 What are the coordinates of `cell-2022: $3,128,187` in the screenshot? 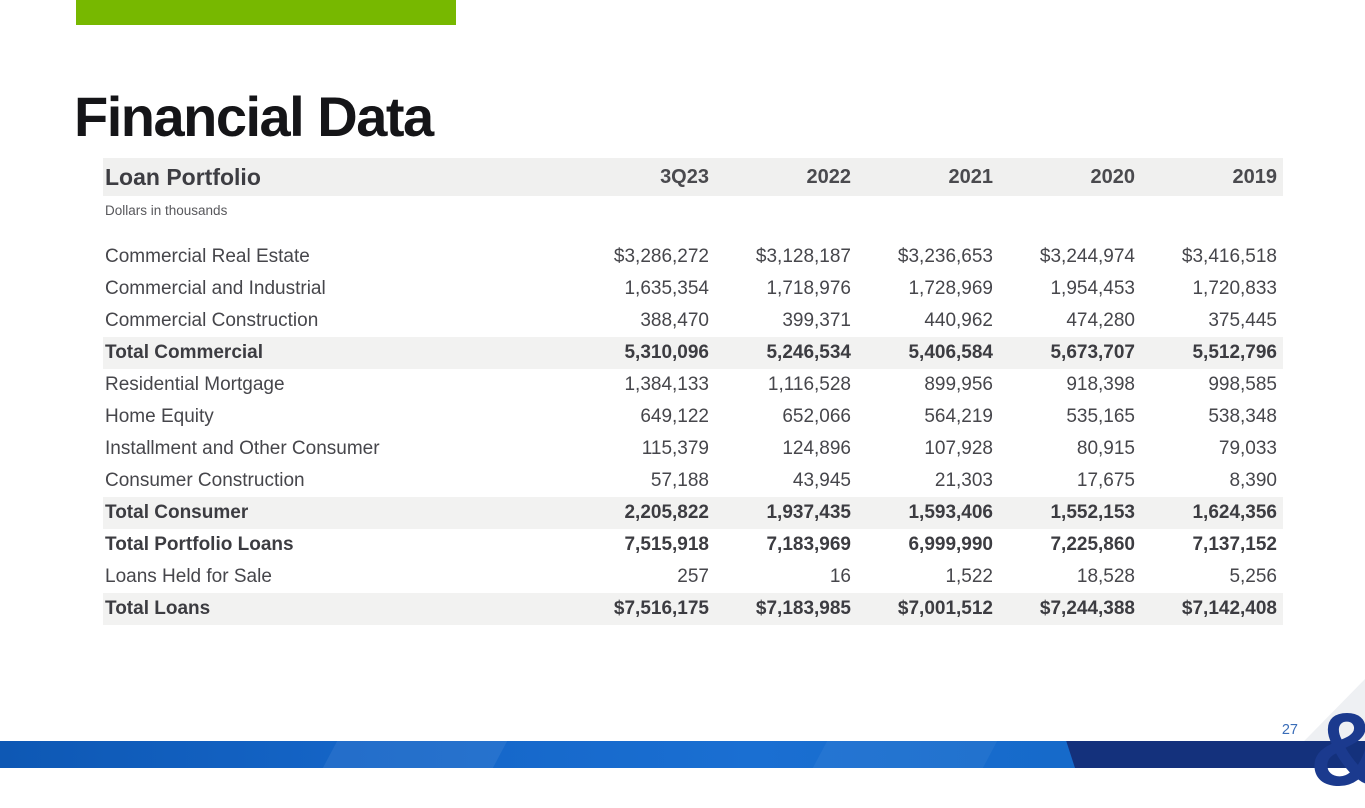 It's located at (803, 256).